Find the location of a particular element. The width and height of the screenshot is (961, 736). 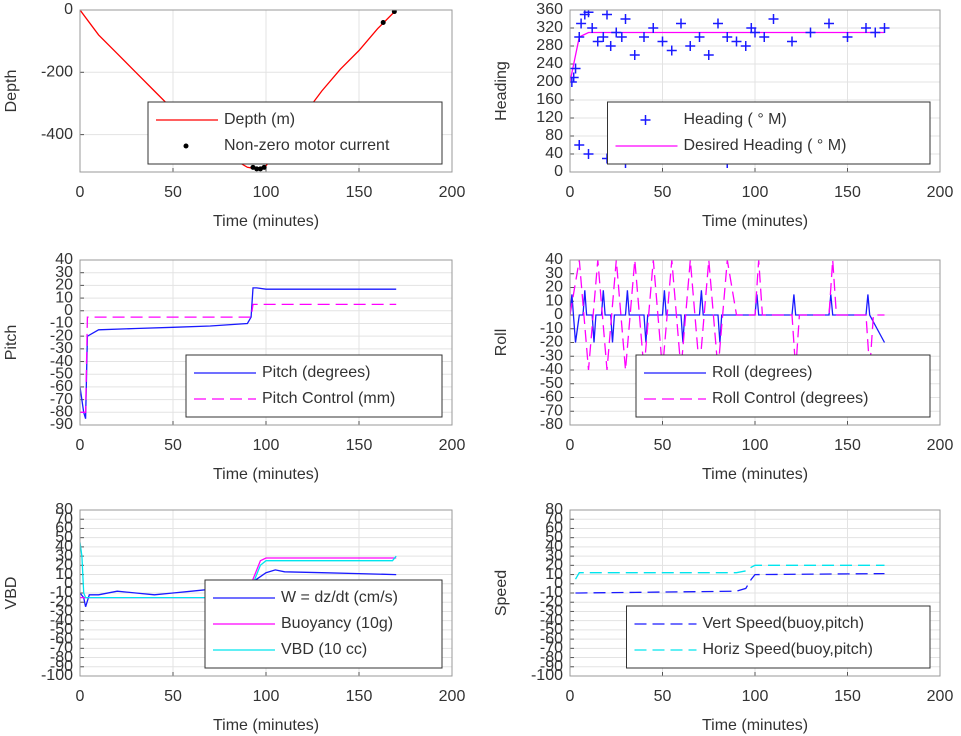

legend-label: VBD (10 cc) is located at coordinates (324, 649).